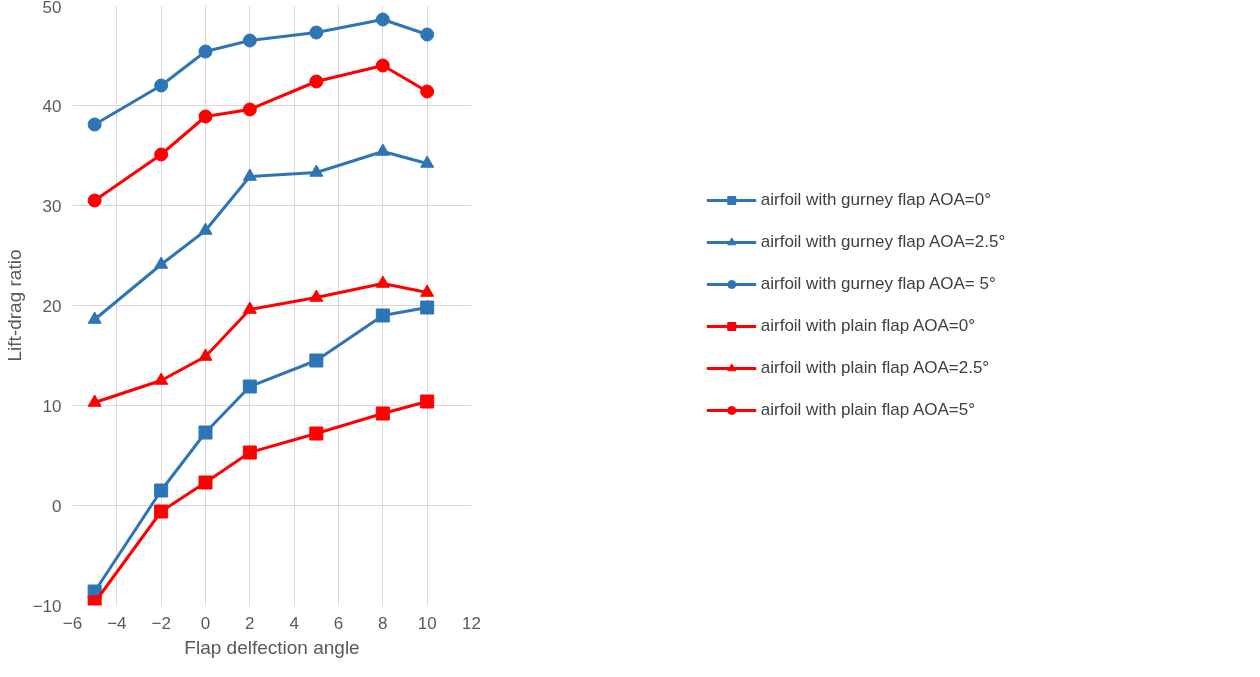 This screenshot has width=1260, height=677. What do you see at coordinates (52, 406) in the screenshot?
I see `y-tick-label: 10` at bounding box center [52, 406].